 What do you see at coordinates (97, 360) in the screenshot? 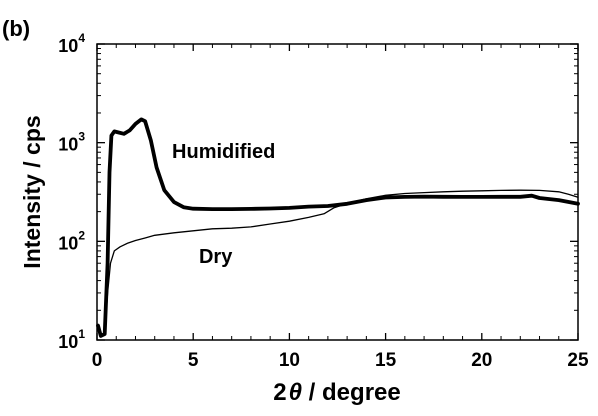
I see `x-tick-label: 0` at bounding box center [97, 360].